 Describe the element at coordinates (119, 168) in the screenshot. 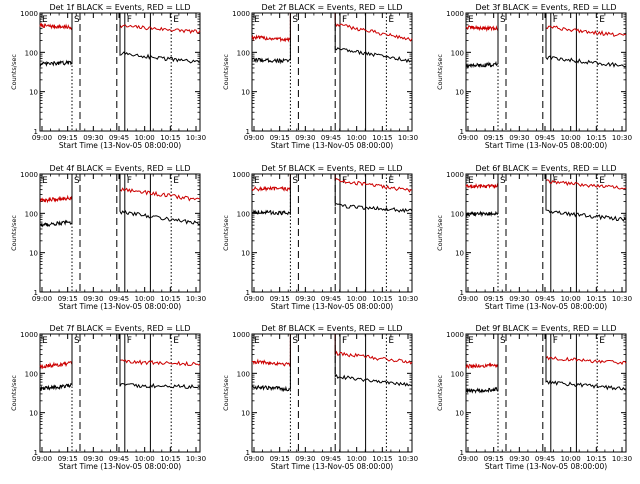

I see `plot-title: Det 4f BLACK = Events, RED = LLD` at that location.